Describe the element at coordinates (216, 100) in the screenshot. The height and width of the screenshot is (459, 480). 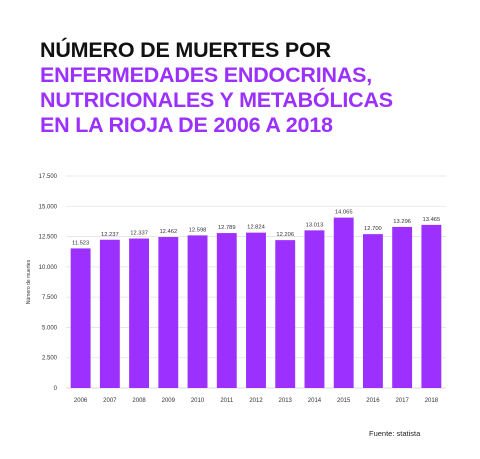
I see `title-highlight-line-2: NUTRICIONALES Y METABÓLICAS` at that location.